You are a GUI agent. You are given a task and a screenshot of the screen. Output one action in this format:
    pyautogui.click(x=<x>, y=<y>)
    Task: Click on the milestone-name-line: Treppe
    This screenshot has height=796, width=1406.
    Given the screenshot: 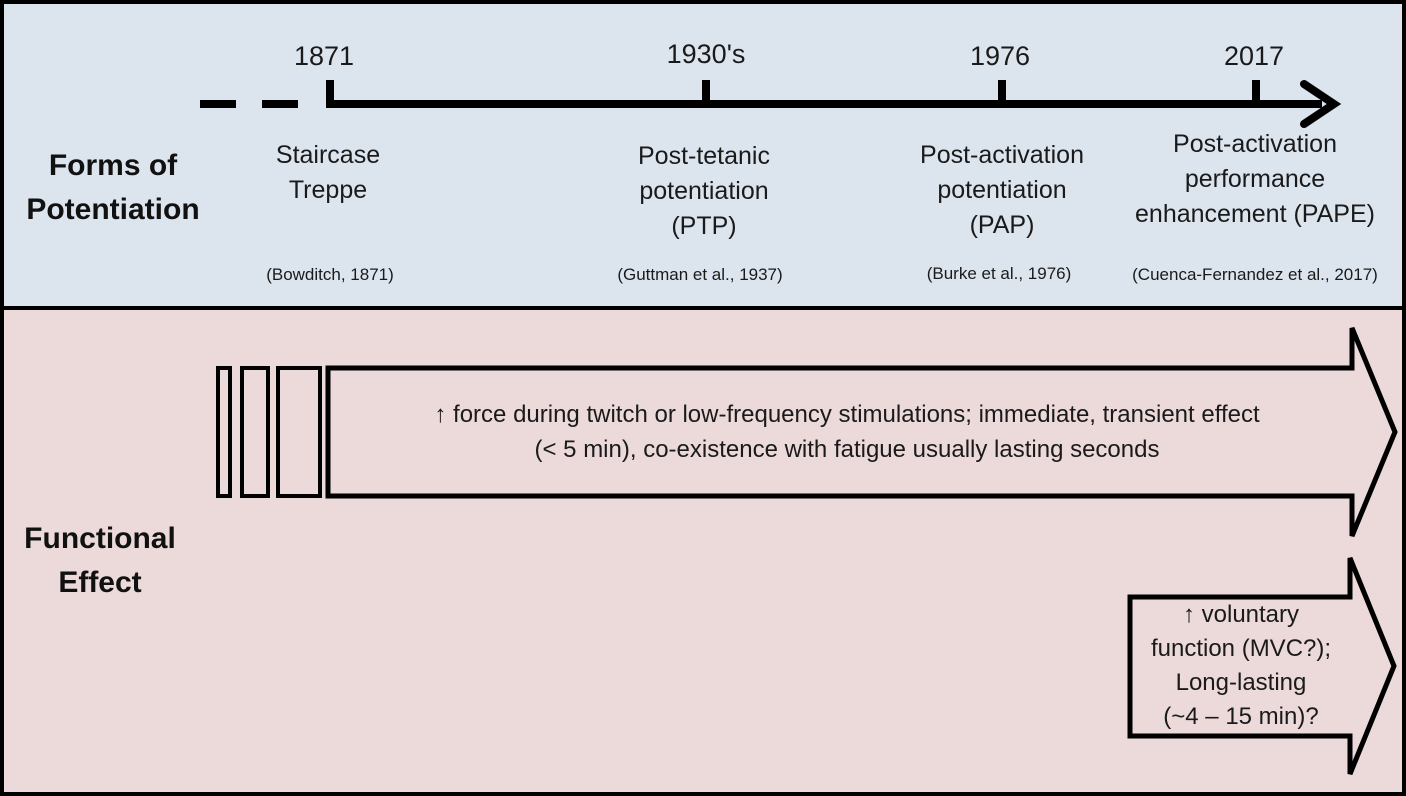 What is the action you would take?
    pyautogui.click(x=328, y=190)
    